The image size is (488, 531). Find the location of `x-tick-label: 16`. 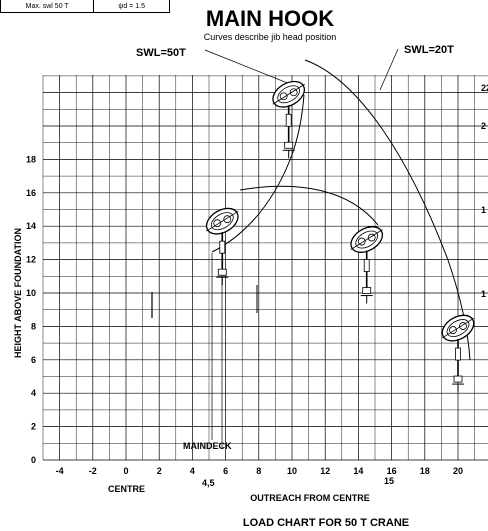

x-tick-label: 16 is located at coordinates (392, 471).